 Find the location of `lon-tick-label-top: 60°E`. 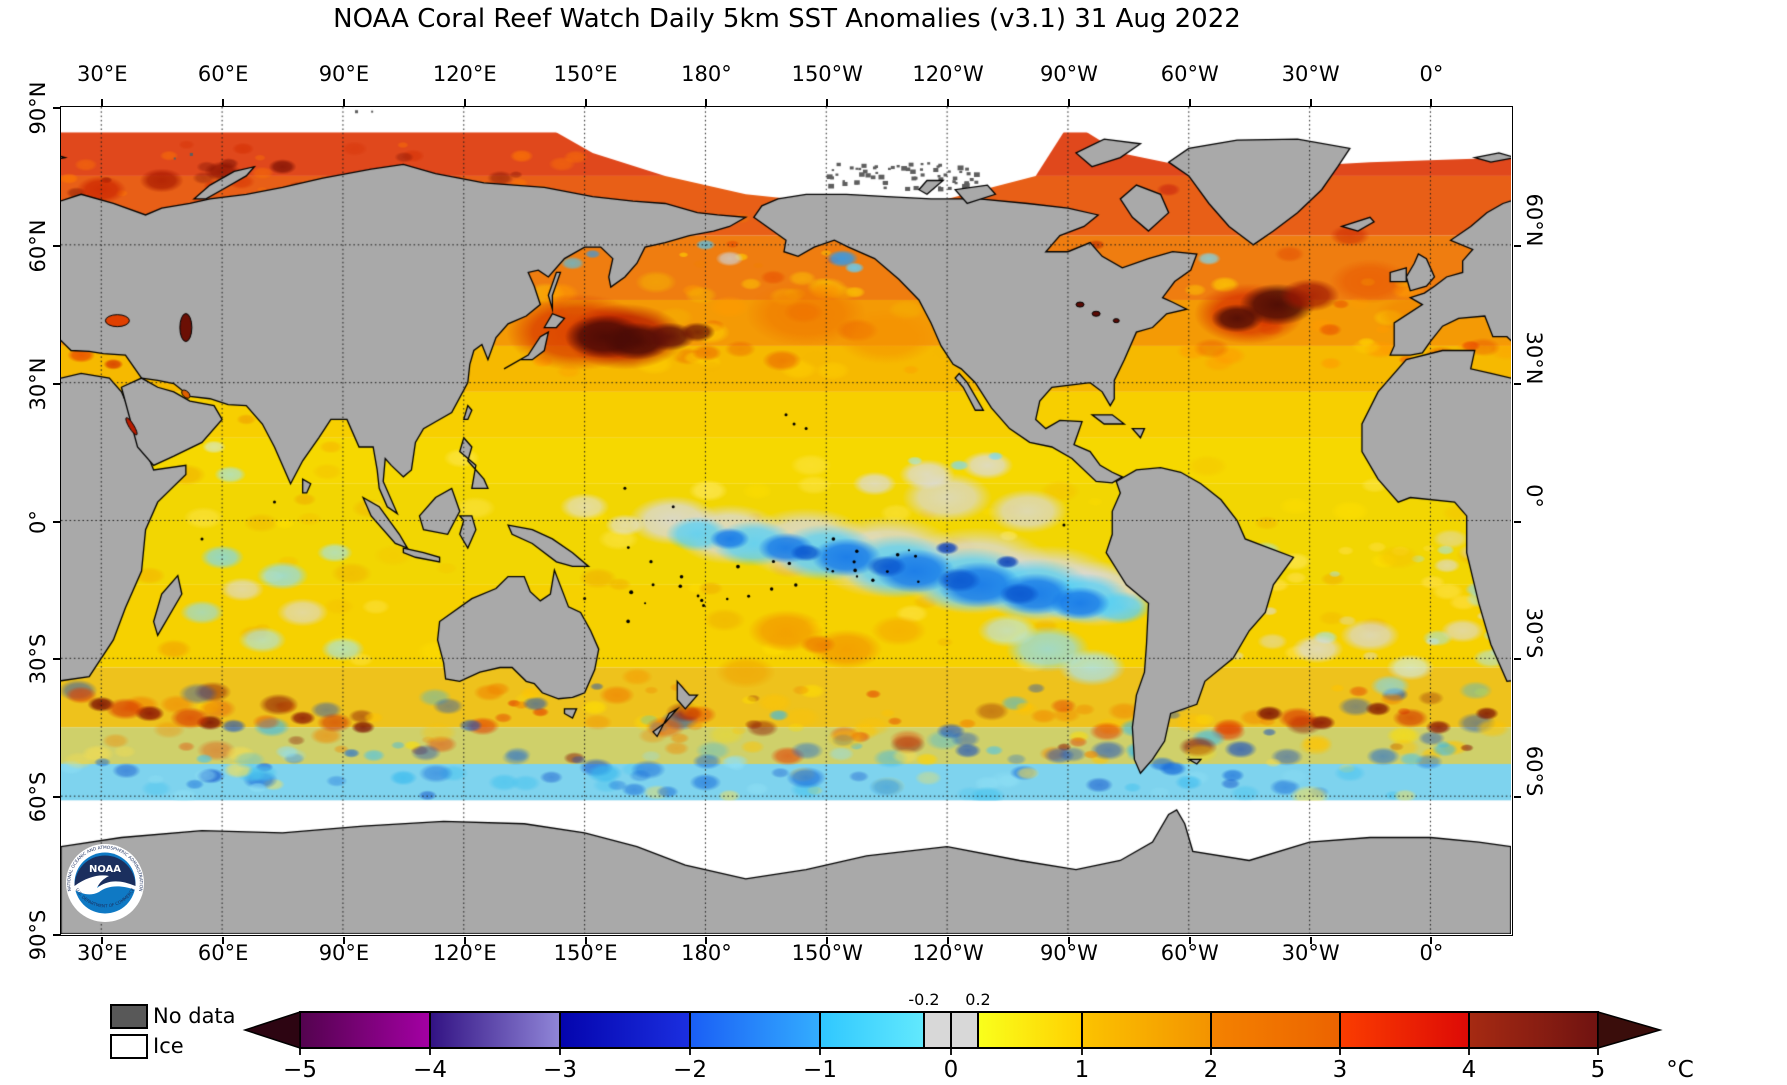

lon-tick-label-top: 60°E is located at coordinates (223, 74).